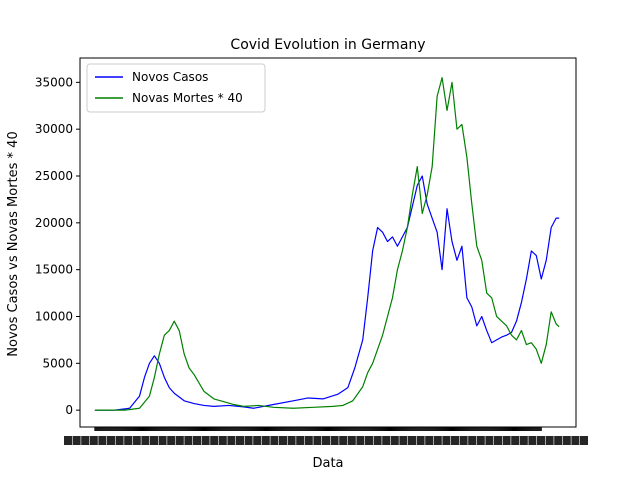 This screenshot has height=484, width=640. Describe the element at coordinates (13, 243) in the screenshot. I see `y-axis-label: Novos Casos vs Novas Mortes * 40` at that location.